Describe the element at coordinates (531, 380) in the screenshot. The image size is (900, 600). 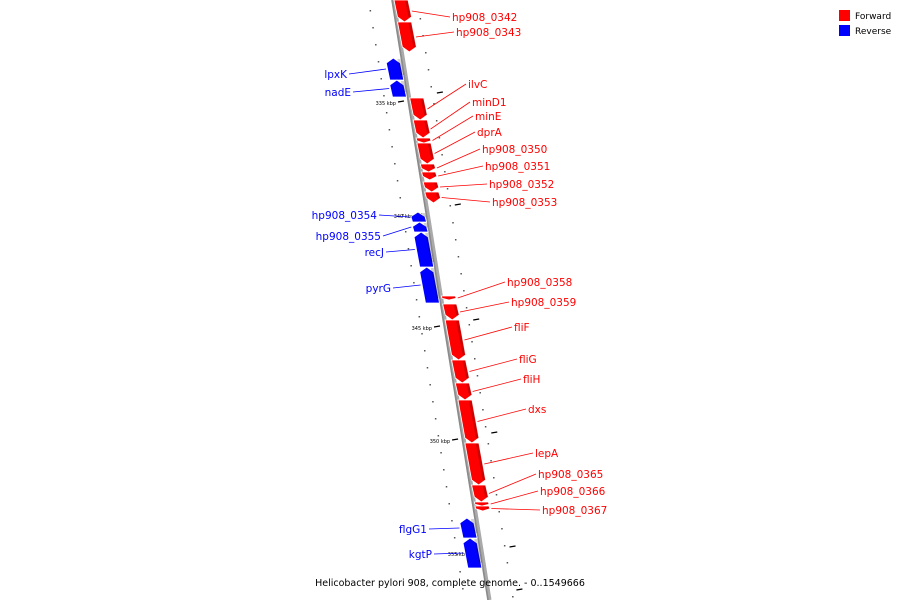
I see `gene-label-fliH: fliH` at that location.